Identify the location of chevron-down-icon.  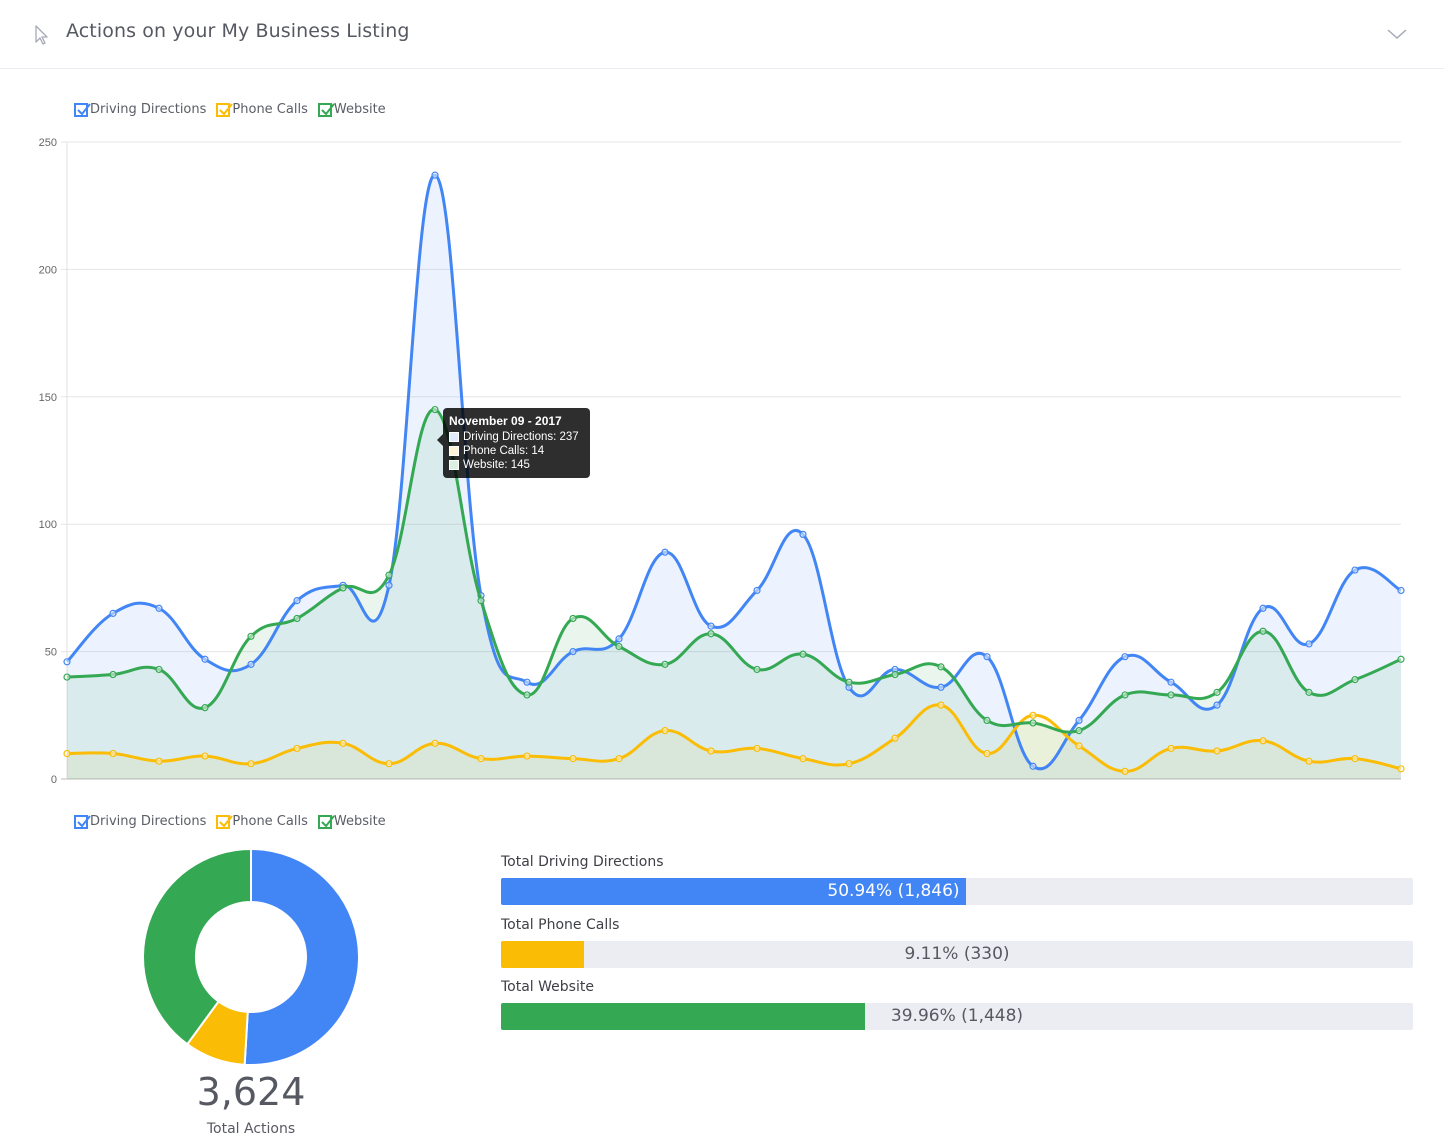
(1397, 34).